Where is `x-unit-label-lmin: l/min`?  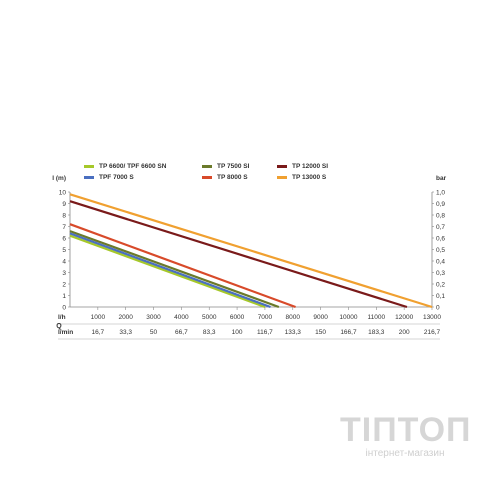 x-unit-label-lmin: l/min is located at coordinates (65, 332).